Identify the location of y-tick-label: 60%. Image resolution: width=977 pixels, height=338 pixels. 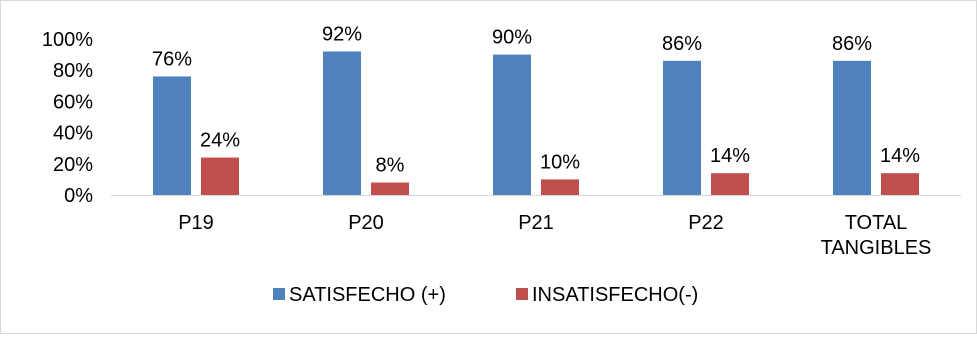
(73, 102).